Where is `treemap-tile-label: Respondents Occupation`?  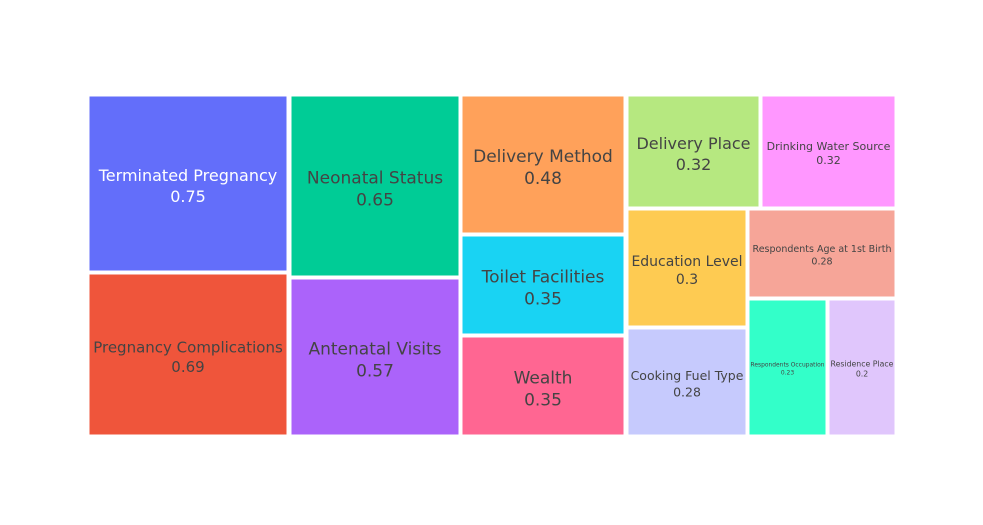 treemap-tile-label: Respondents Occupation is located at coordinates (787, 365).